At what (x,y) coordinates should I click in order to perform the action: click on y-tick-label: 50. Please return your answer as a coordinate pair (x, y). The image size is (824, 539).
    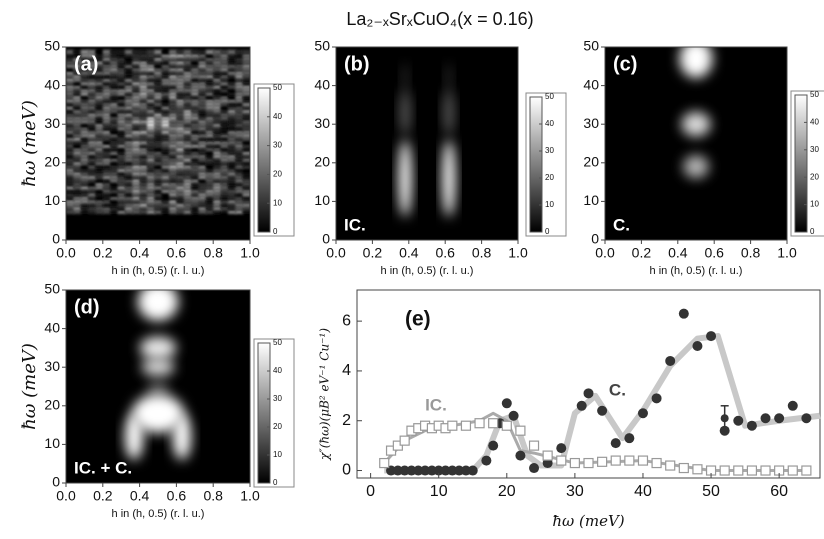
    Looking at the image, I should click on (52, 46).